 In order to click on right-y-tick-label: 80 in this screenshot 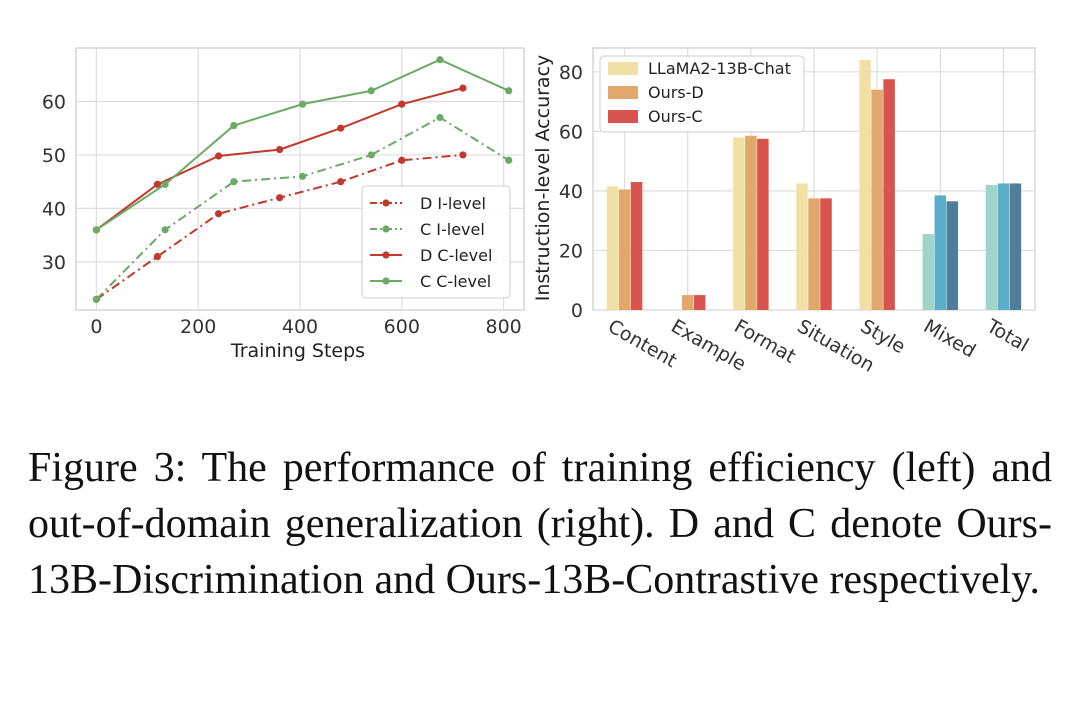, I will do `click(571, 73)`.